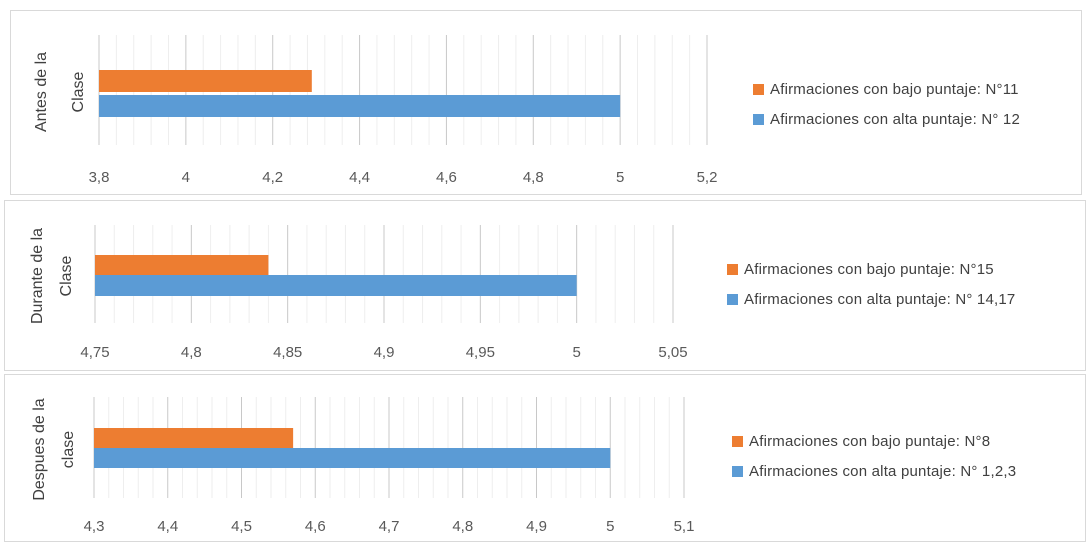  Describe the element at coordinates (870, 441) in the screenshot. I see `legend-label: Afirmaciones con bajo puntaje: N°8` at that location.